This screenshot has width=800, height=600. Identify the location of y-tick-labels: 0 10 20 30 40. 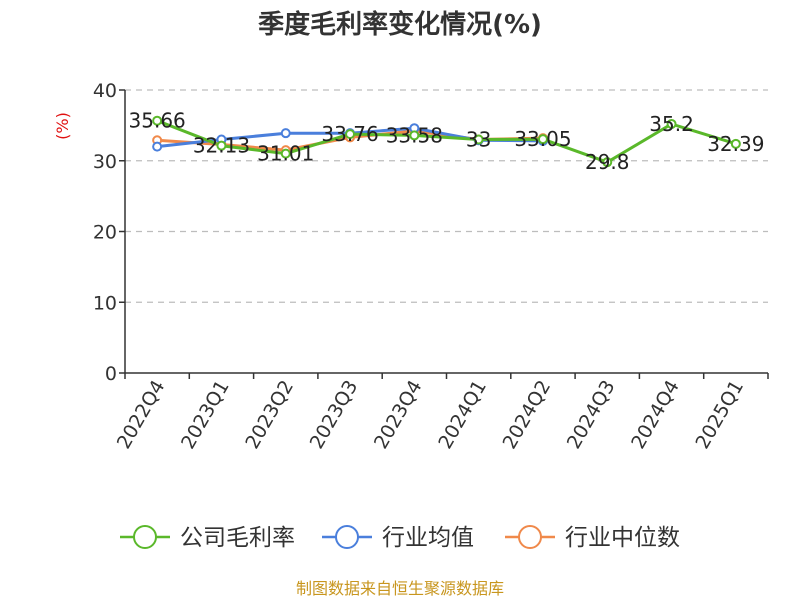
(105, 232).